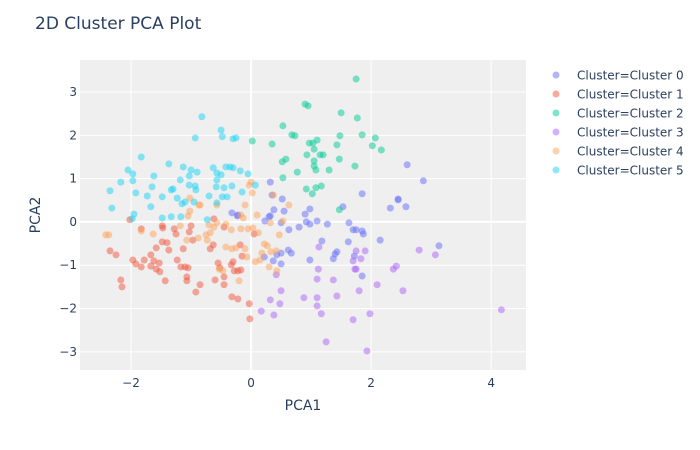  Describe the element at coordinates (618, 76) in the screenshot. I see `legend-item-cluster-0: Cluster=Cluster 0` at that location.